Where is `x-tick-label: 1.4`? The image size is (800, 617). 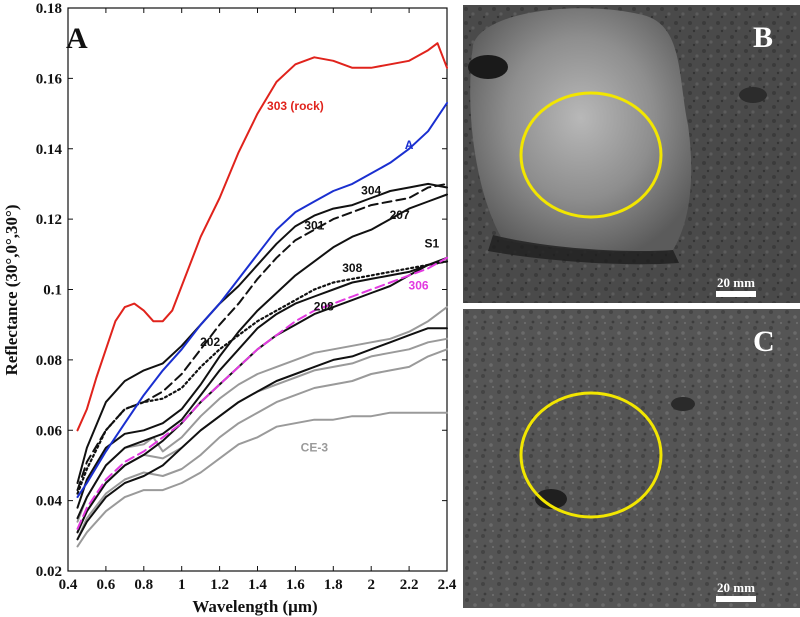
x-tick-label: 1.4 is located at coordinates (257, 585).